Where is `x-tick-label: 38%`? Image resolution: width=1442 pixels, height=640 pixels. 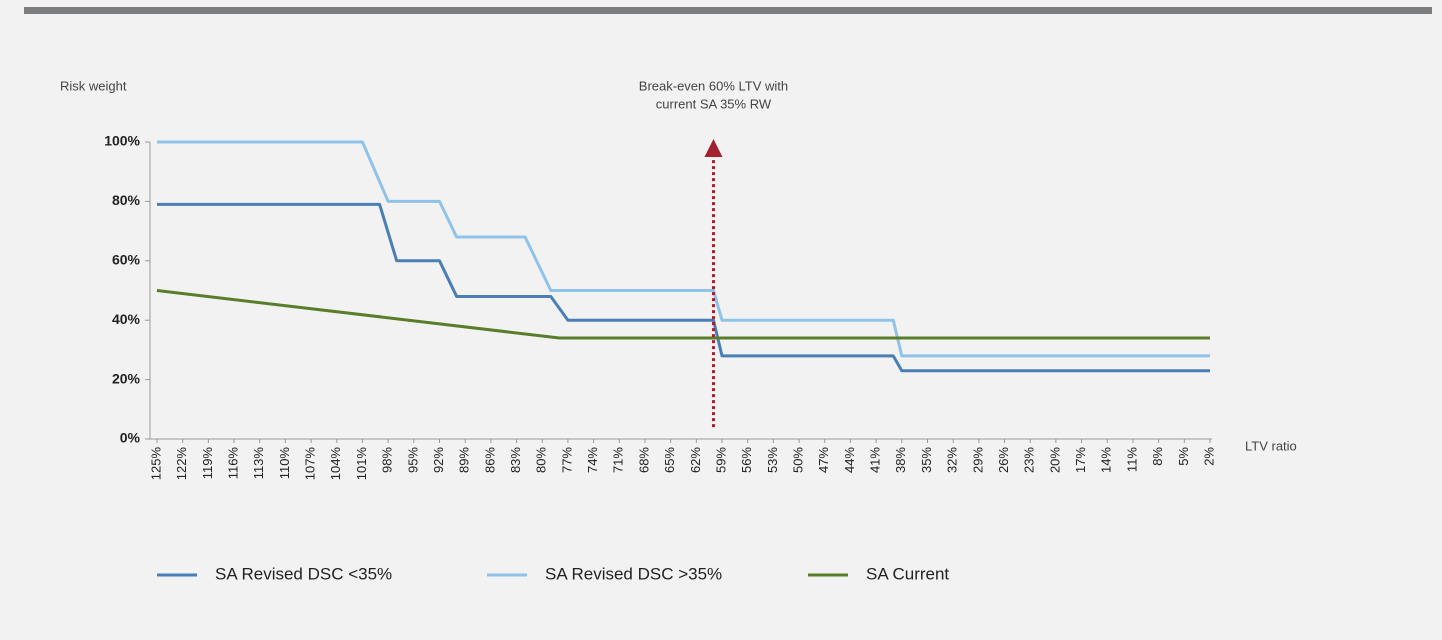 x-tick-label: 38% is located at coordinates (900, 460).